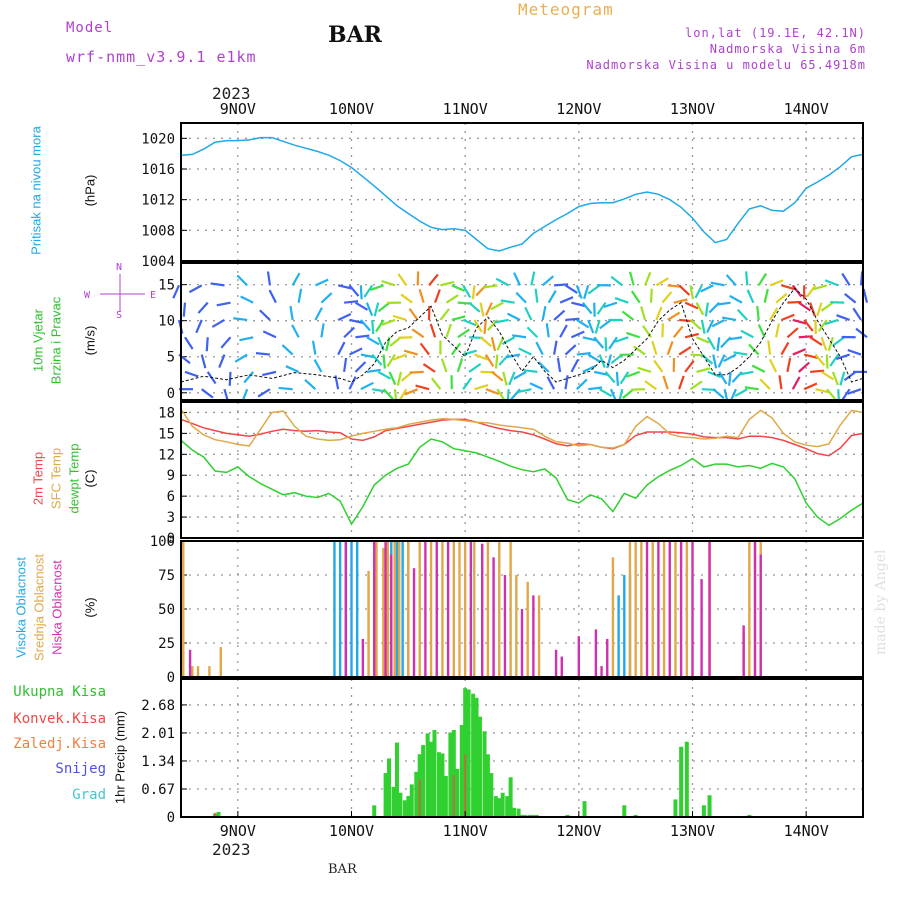 Image resolution: width=900 pixels, height=900 pixels. What do you see at coordinates (566, 9) in the screenshot?
I see `product-title: Meteogram` at bounding box center [566, 9].